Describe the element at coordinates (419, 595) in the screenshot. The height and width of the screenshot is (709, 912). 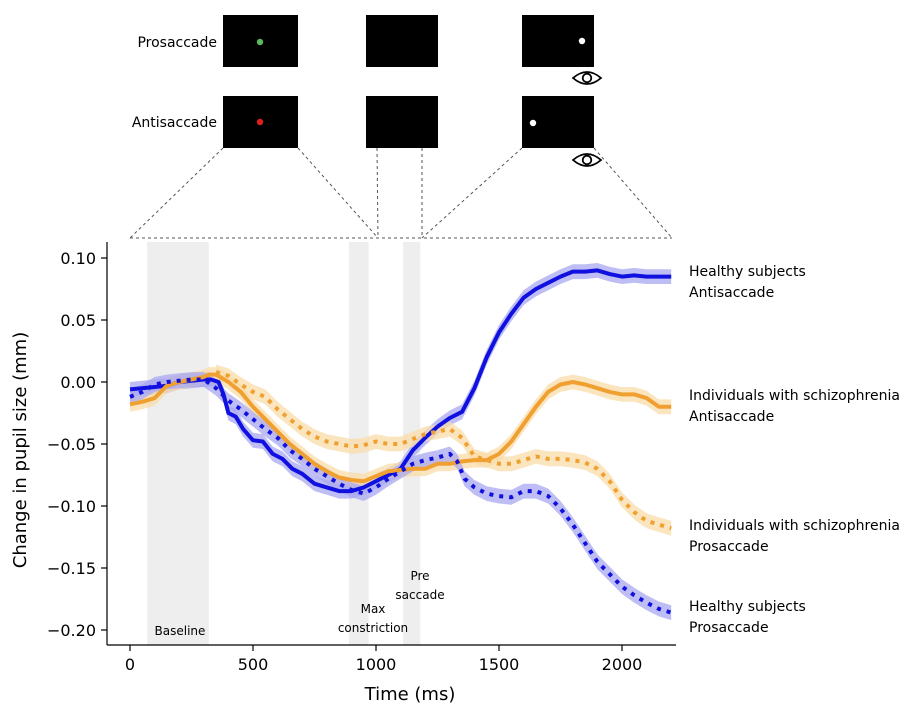
I see `region-label-3: saccade` at that location.